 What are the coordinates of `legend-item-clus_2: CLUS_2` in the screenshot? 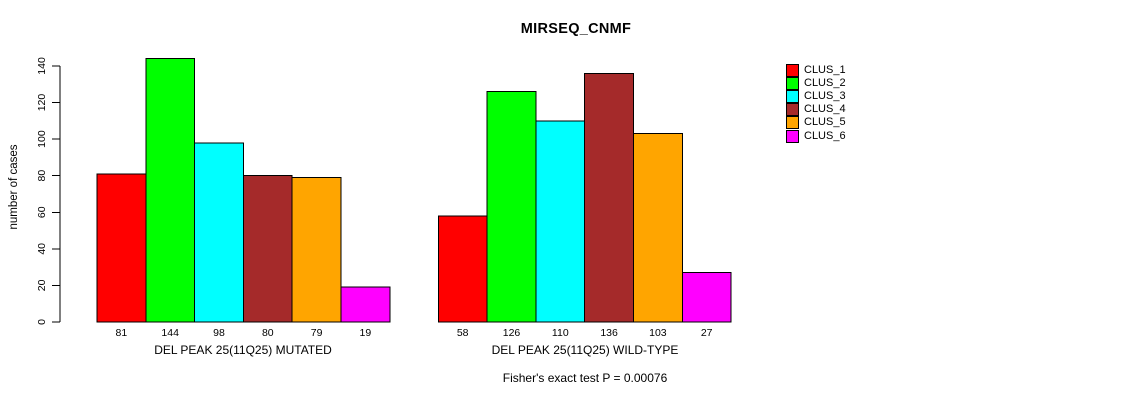 It's located at (816, 84).